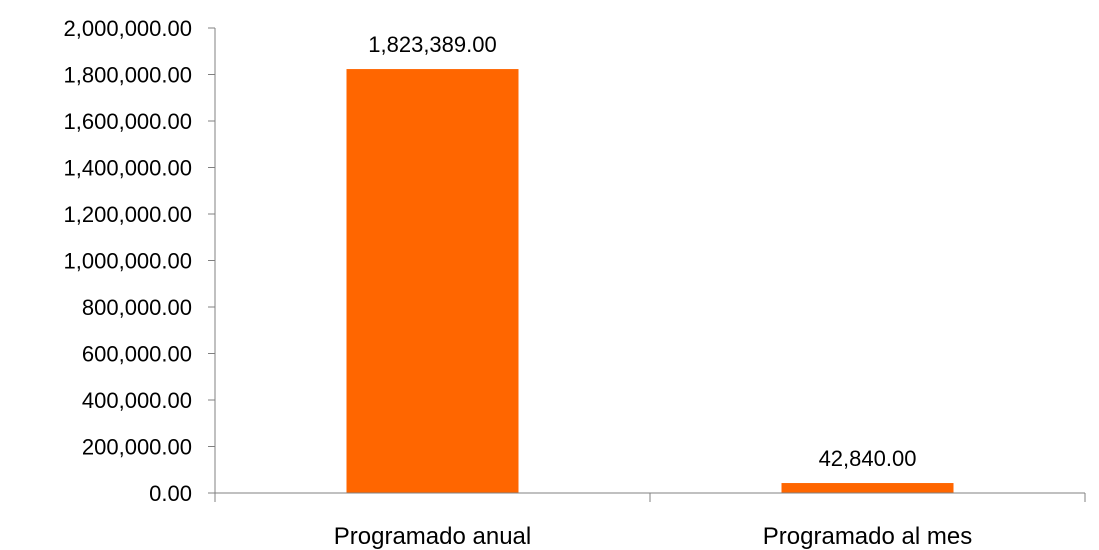 The width and height of the screenshot is (1099, 550). What do you see at coordinates (653, 536) in the screenshot?
I see `x-axis-labels: Programado anual Programado al mes` at bounding box center [653, 536].